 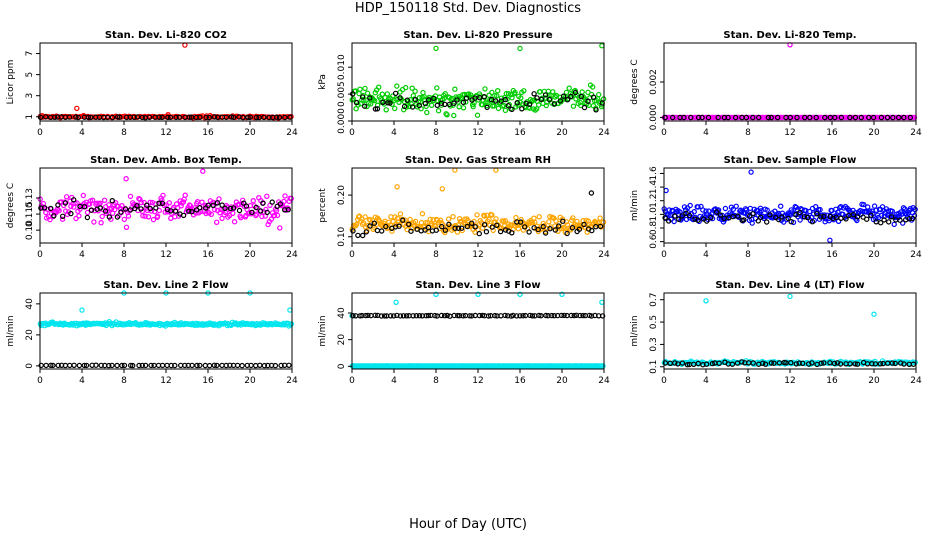 What do you see at coordinates (654, 300) in the screenshot?
I see `y-tick-label: 0.7` at bounding box center [654, 300].